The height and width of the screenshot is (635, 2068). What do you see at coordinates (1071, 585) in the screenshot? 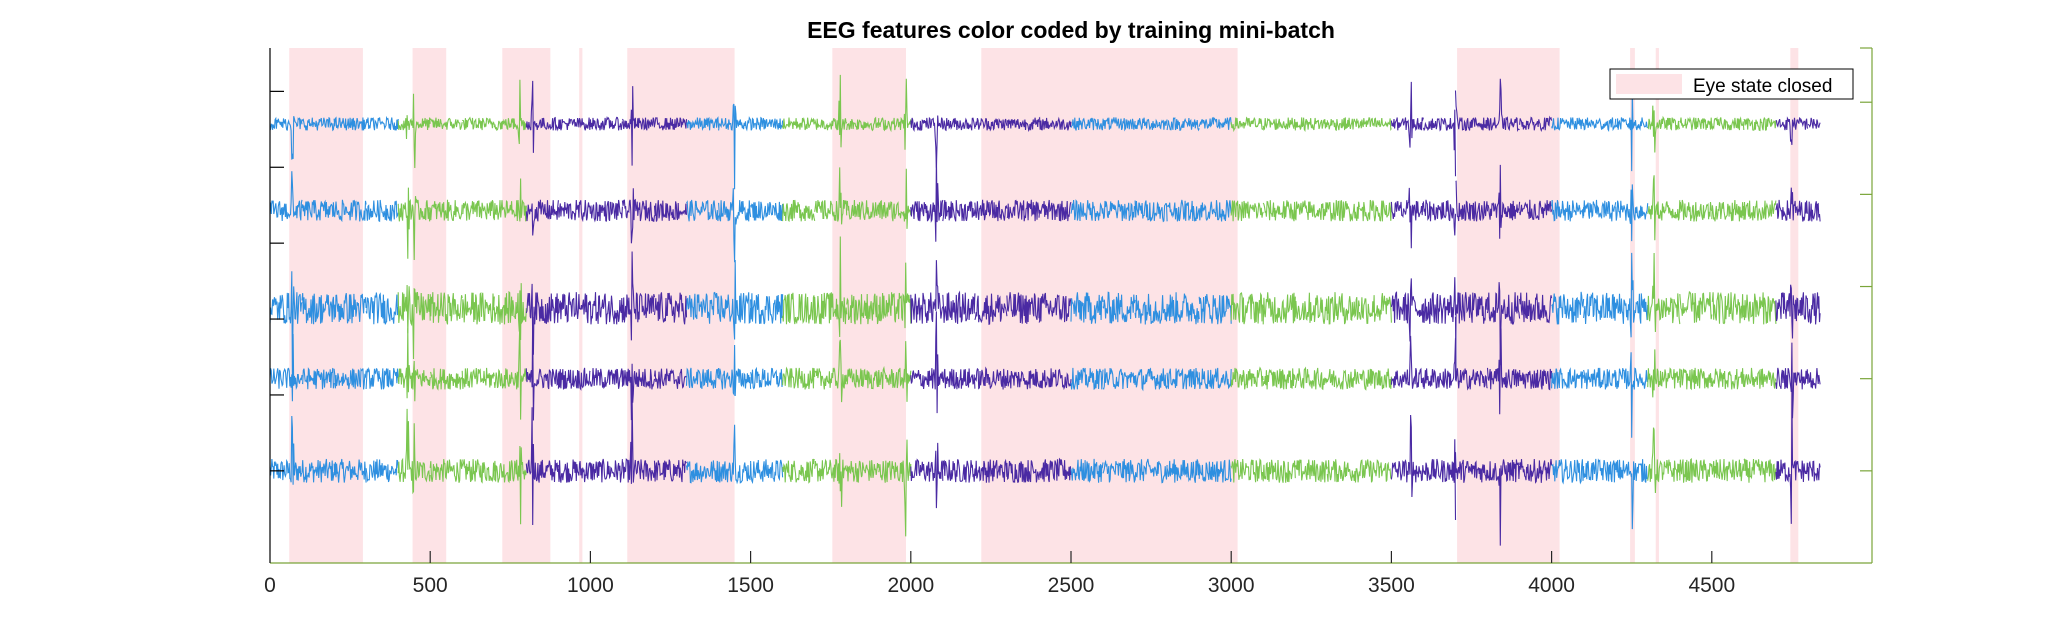
I see `x-tick-label-2500: 2500` at bounding box center [1071, 585].